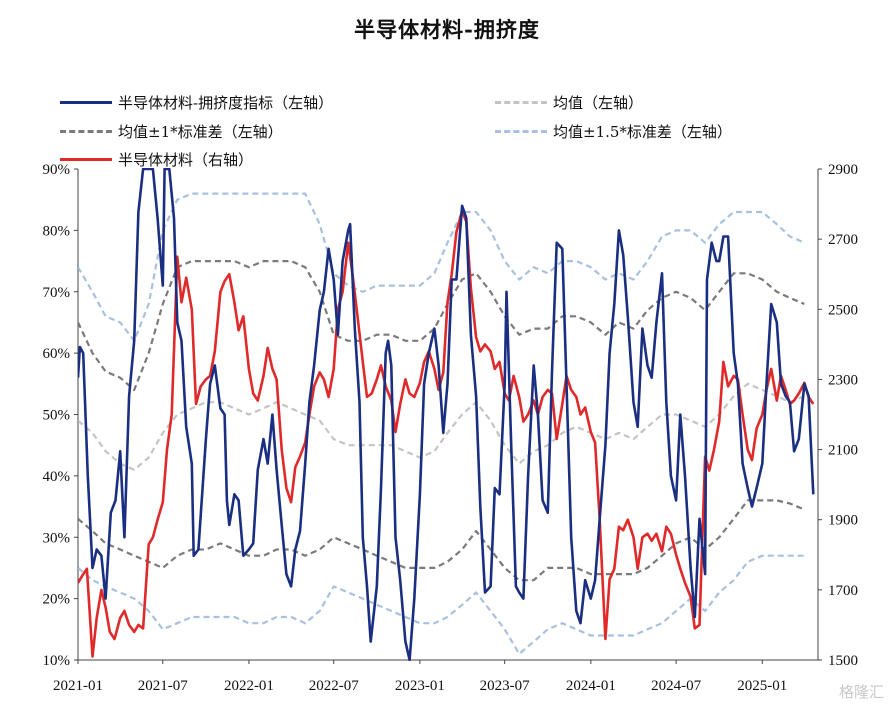 The image size is (894, 710). Describe the element at coordinates (861, 692) in the screenshot. I see `watermark: 格隆汇` at that location.